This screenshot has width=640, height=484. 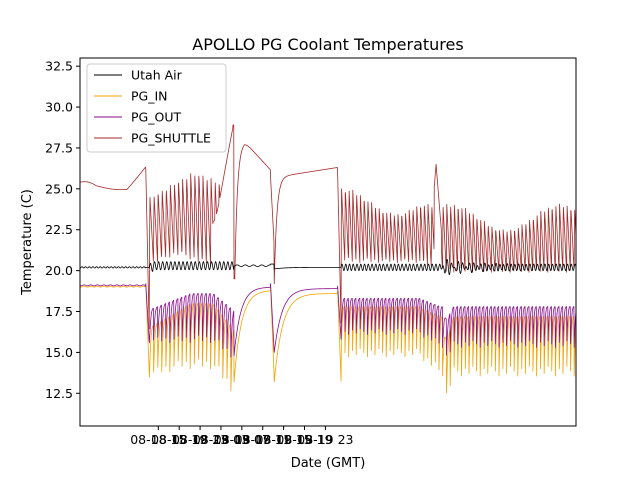 I want to click on x-axis-label: Date (GMT), so click(x=328, y=463).